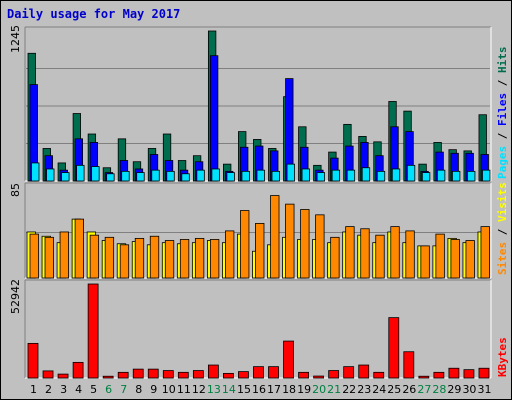 This screenshot has height=400, width=512. What do you see at coordinates (319, 389) in the screenshot?
I see `day-tick-label: 20` at bounding box center [319, 389].